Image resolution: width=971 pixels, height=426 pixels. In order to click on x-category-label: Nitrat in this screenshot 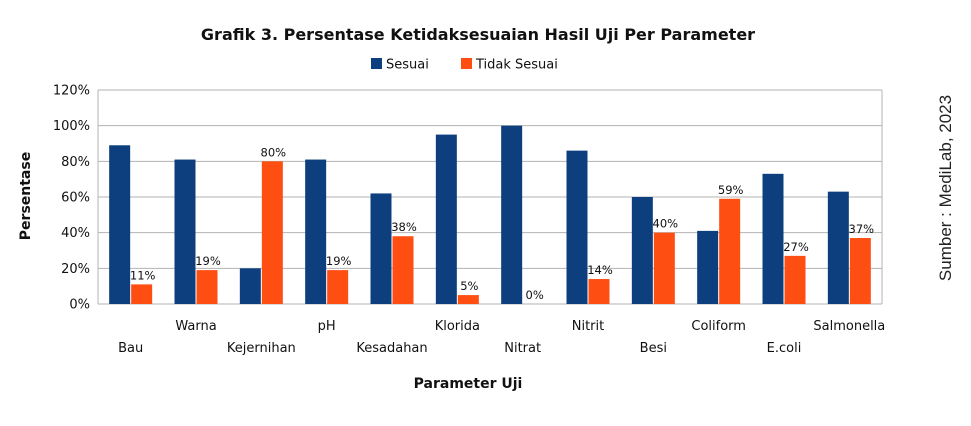, I will do `click(522, 348)`.